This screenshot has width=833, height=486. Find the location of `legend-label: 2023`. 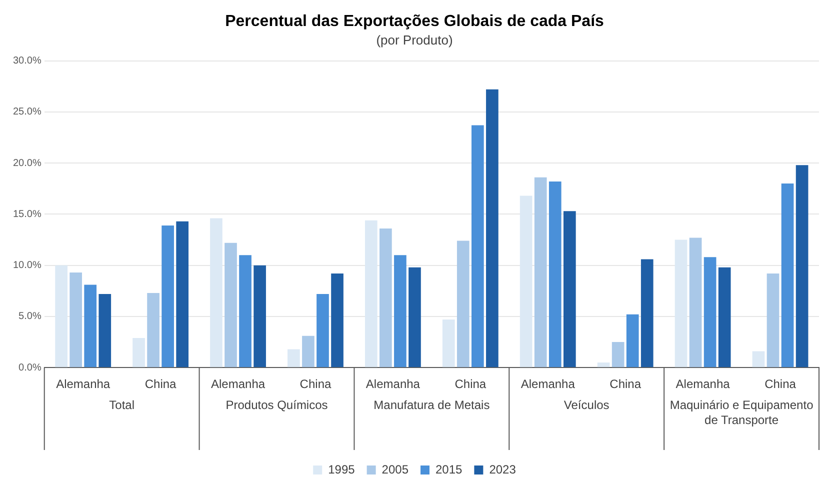

legend-label: 2023 is located at coordinates (502, 469).